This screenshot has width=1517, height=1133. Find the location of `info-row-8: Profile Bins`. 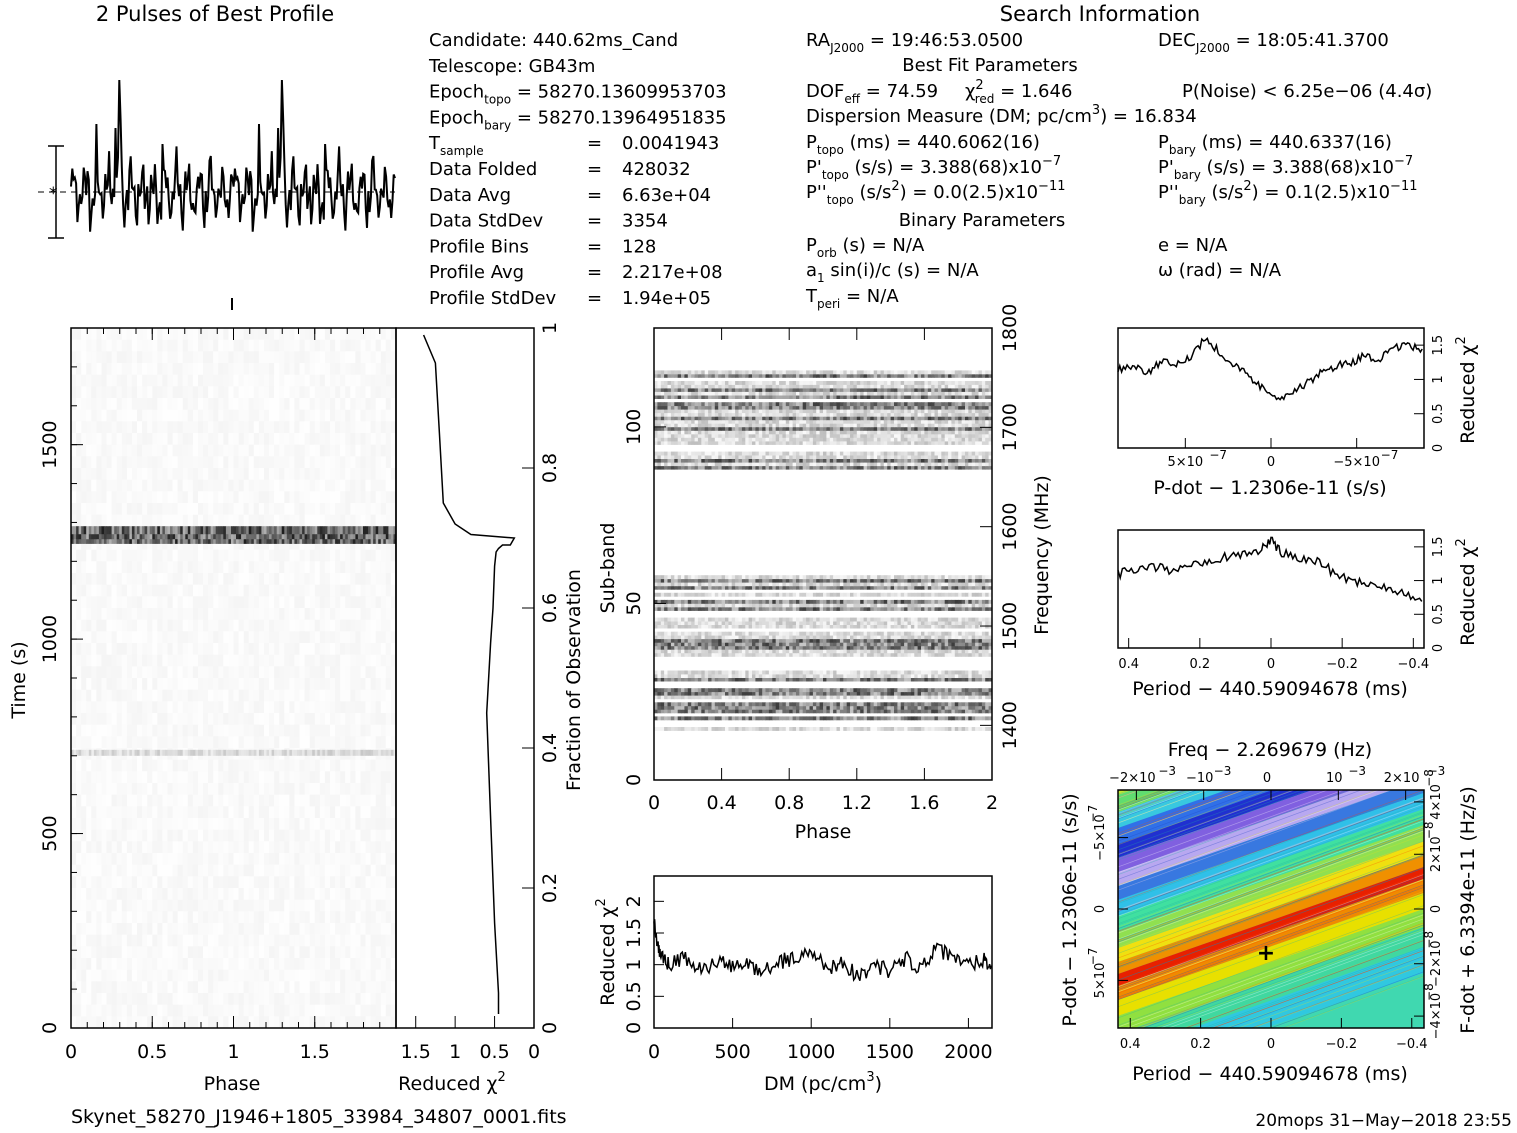

info-row-8: Profile Bins is located at coordinates (479, 246).